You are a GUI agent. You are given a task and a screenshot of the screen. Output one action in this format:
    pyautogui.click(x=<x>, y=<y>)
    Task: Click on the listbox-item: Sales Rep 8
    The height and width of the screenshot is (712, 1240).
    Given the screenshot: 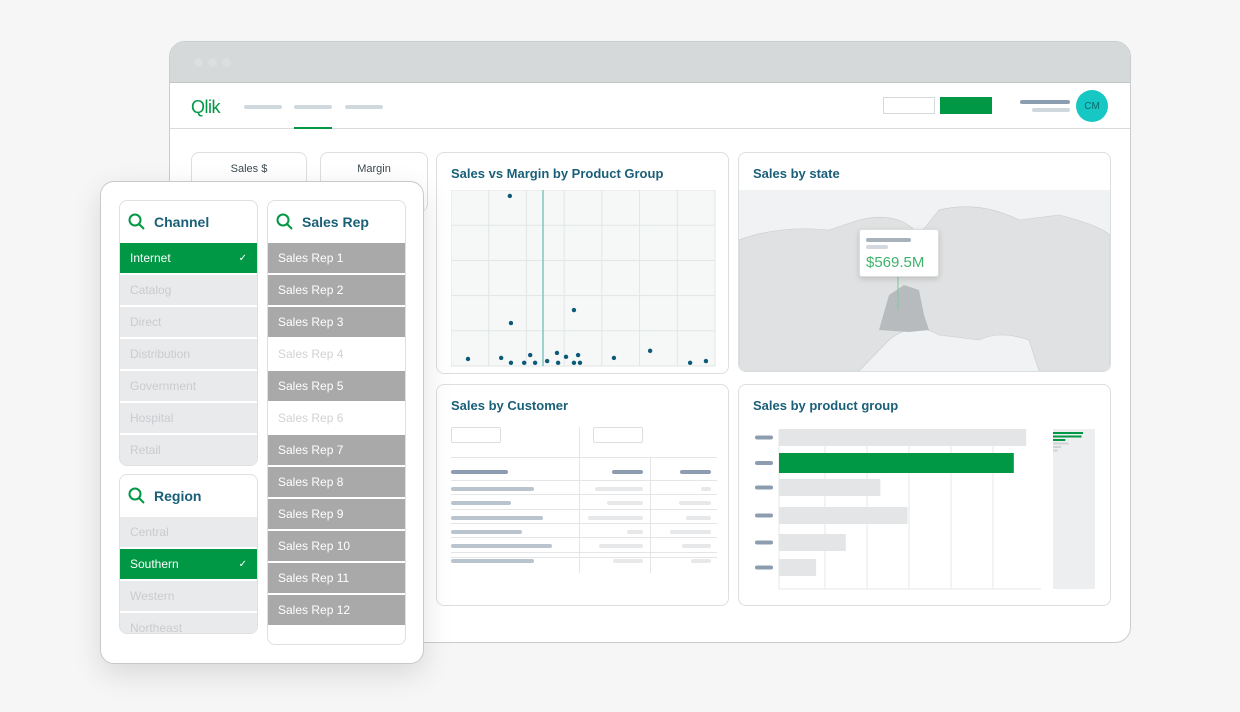 What is the action you would take?
    pyautogui.click(x=336, y=482)
    